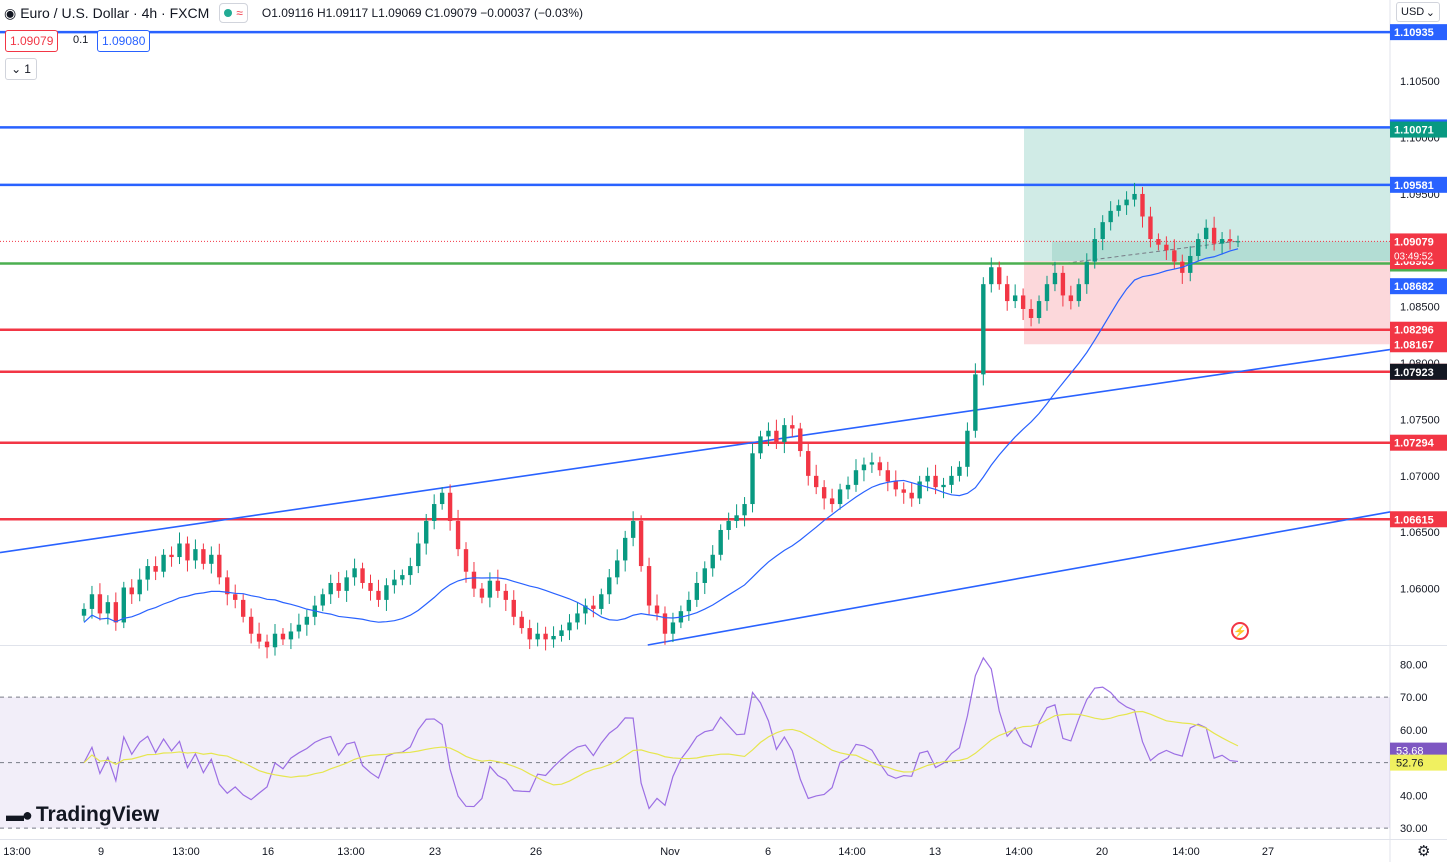  What do you see at coordinates (1186, 852) in the screenshot?
I see `time-tick-label: 14:00` at bounding box center [1186, 852].